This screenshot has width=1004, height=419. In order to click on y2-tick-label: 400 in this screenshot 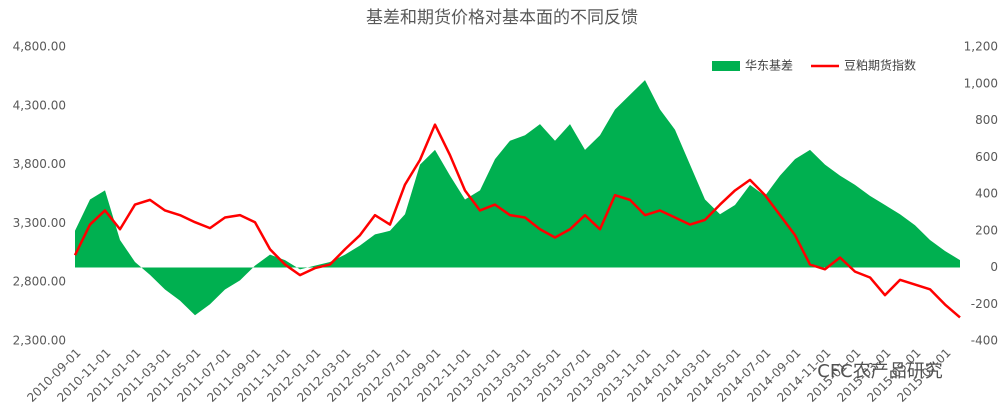, I will do `click(986, 194)`.